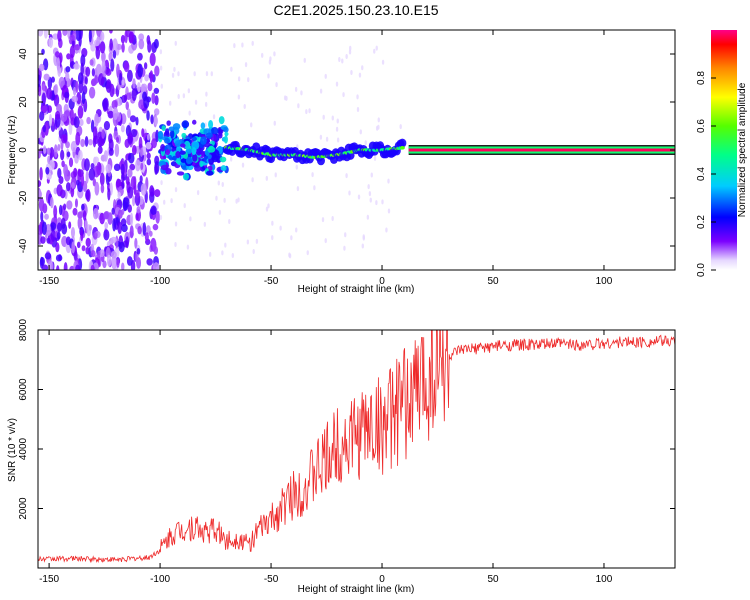  I want to click on y-tick-label: -40, so click(23, 245).